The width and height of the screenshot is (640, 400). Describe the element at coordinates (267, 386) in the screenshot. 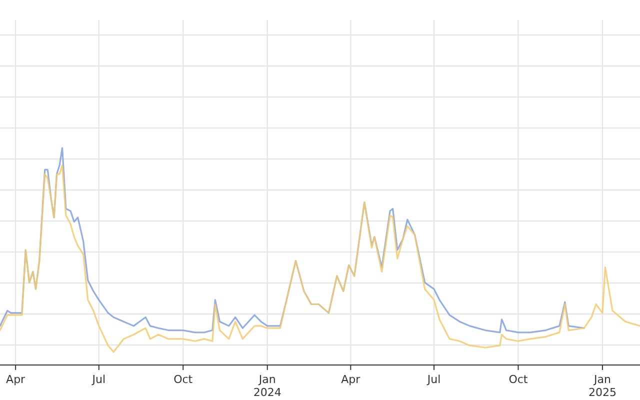

I see `x-tick-label: Jan 2024` at that location.